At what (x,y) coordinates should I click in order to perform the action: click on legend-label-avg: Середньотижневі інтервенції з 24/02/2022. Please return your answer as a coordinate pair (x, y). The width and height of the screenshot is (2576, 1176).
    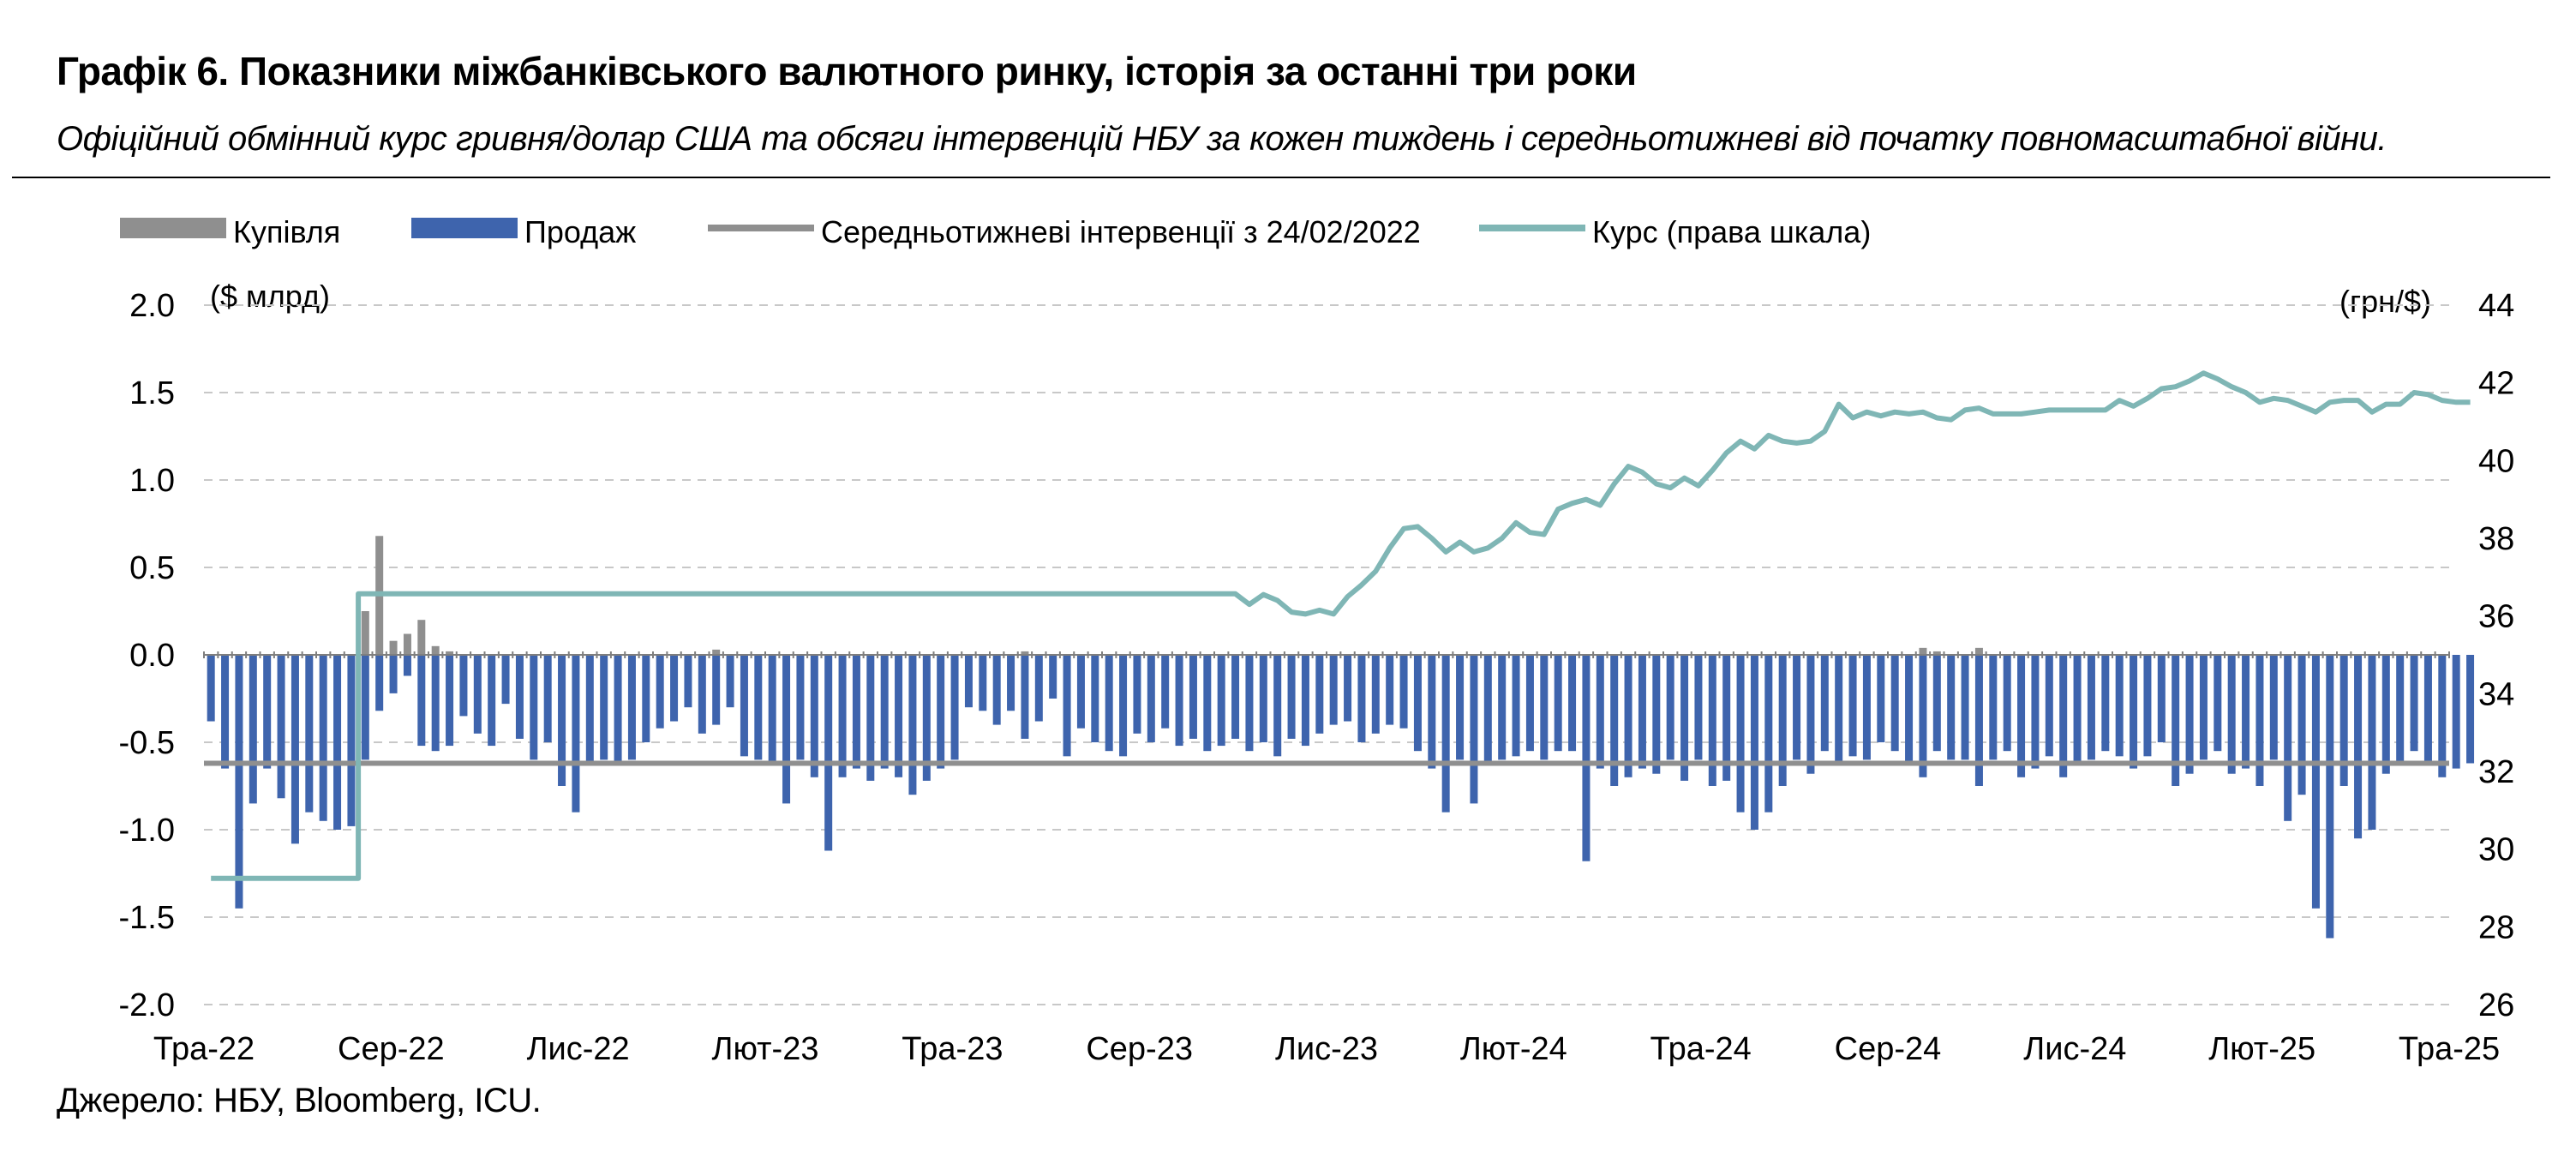
    Looking at the image, I should click on (1121, 232).